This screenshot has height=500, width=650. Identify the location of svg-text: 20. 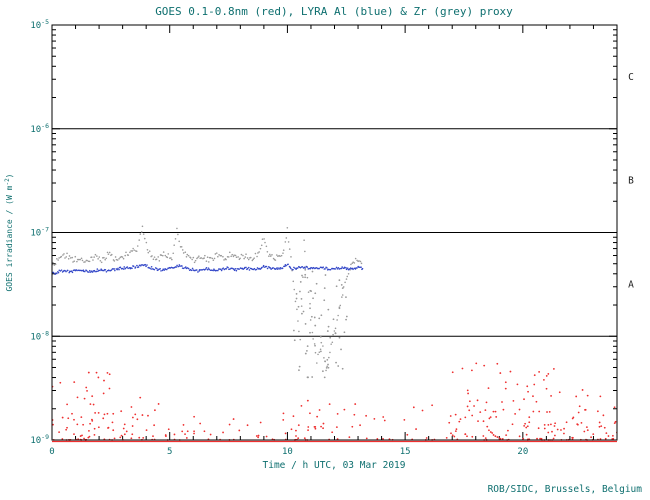
(522, 452).